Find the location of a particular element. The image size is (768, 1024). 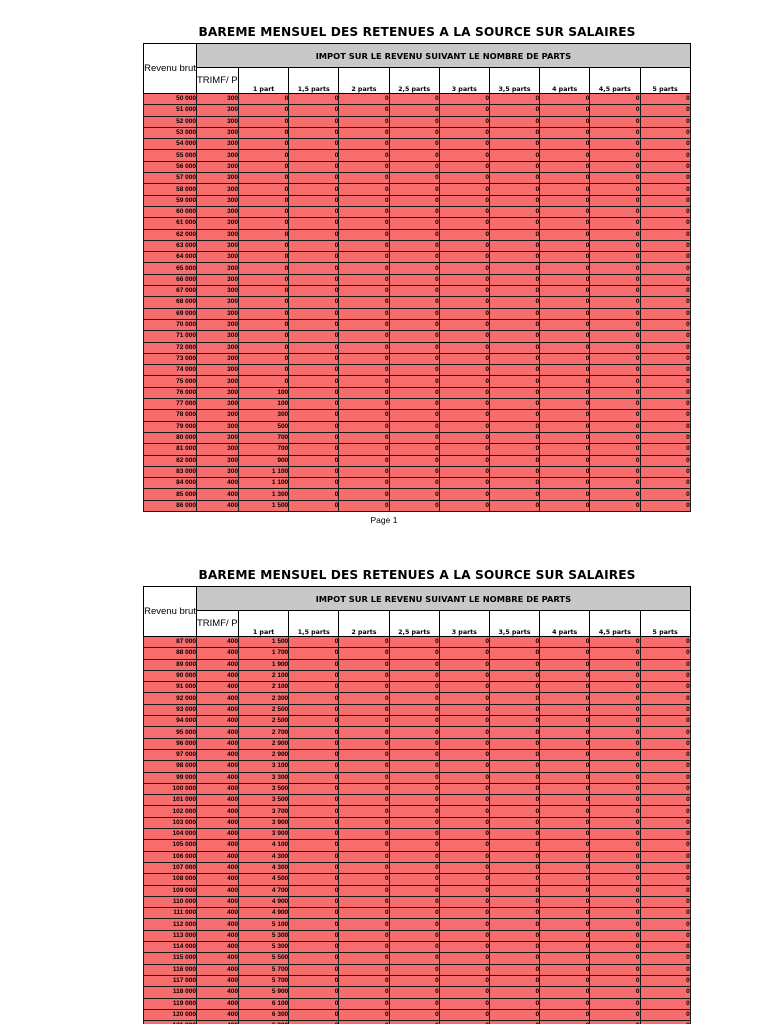

table-row: 108 000 400 4 500 0 0 0 0 0 0 0 0 is located at coordinates (417, 879).